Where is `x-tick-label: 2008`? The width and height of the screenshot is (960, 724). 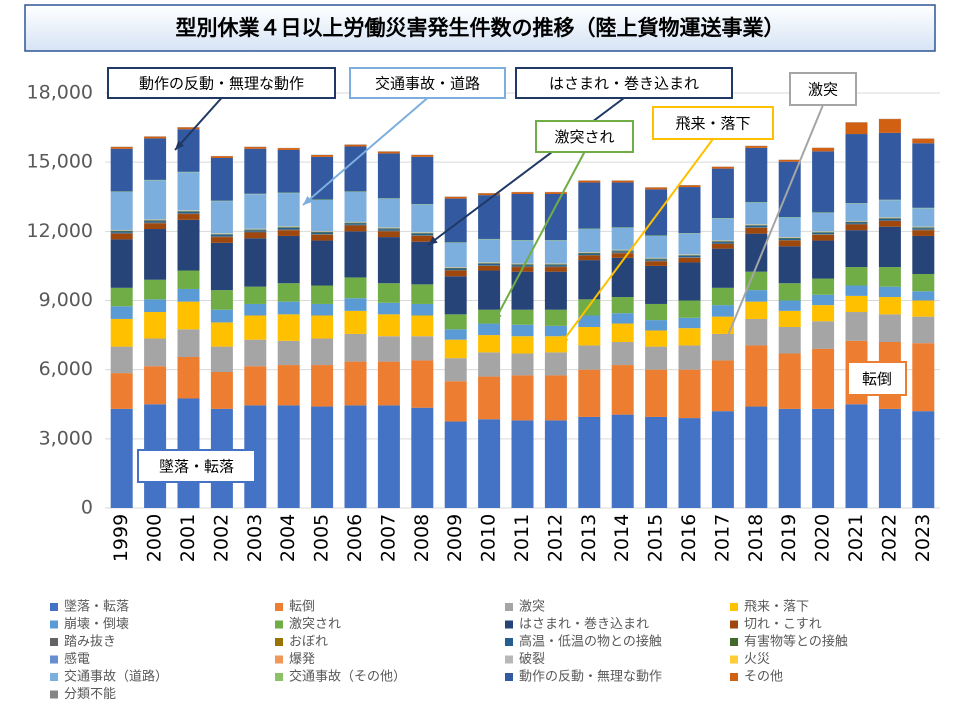
x-tick-label: 2008 is located at coordinates (422, 538).